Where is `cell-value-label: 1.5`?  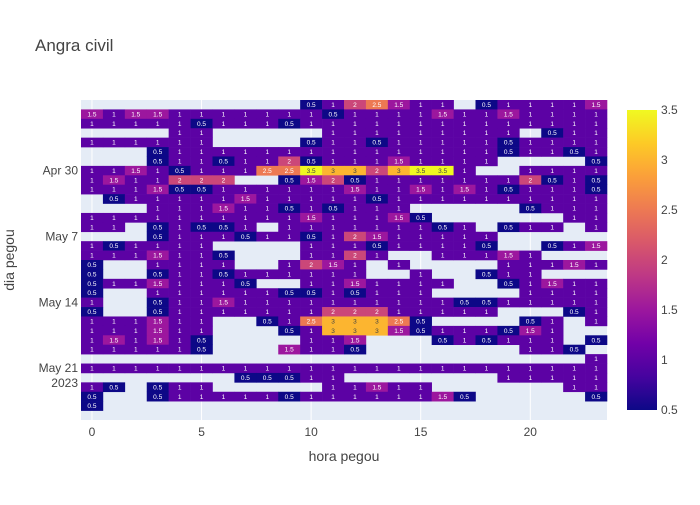 cell-value-label: 1.5 is located at coordinates (311, 180).